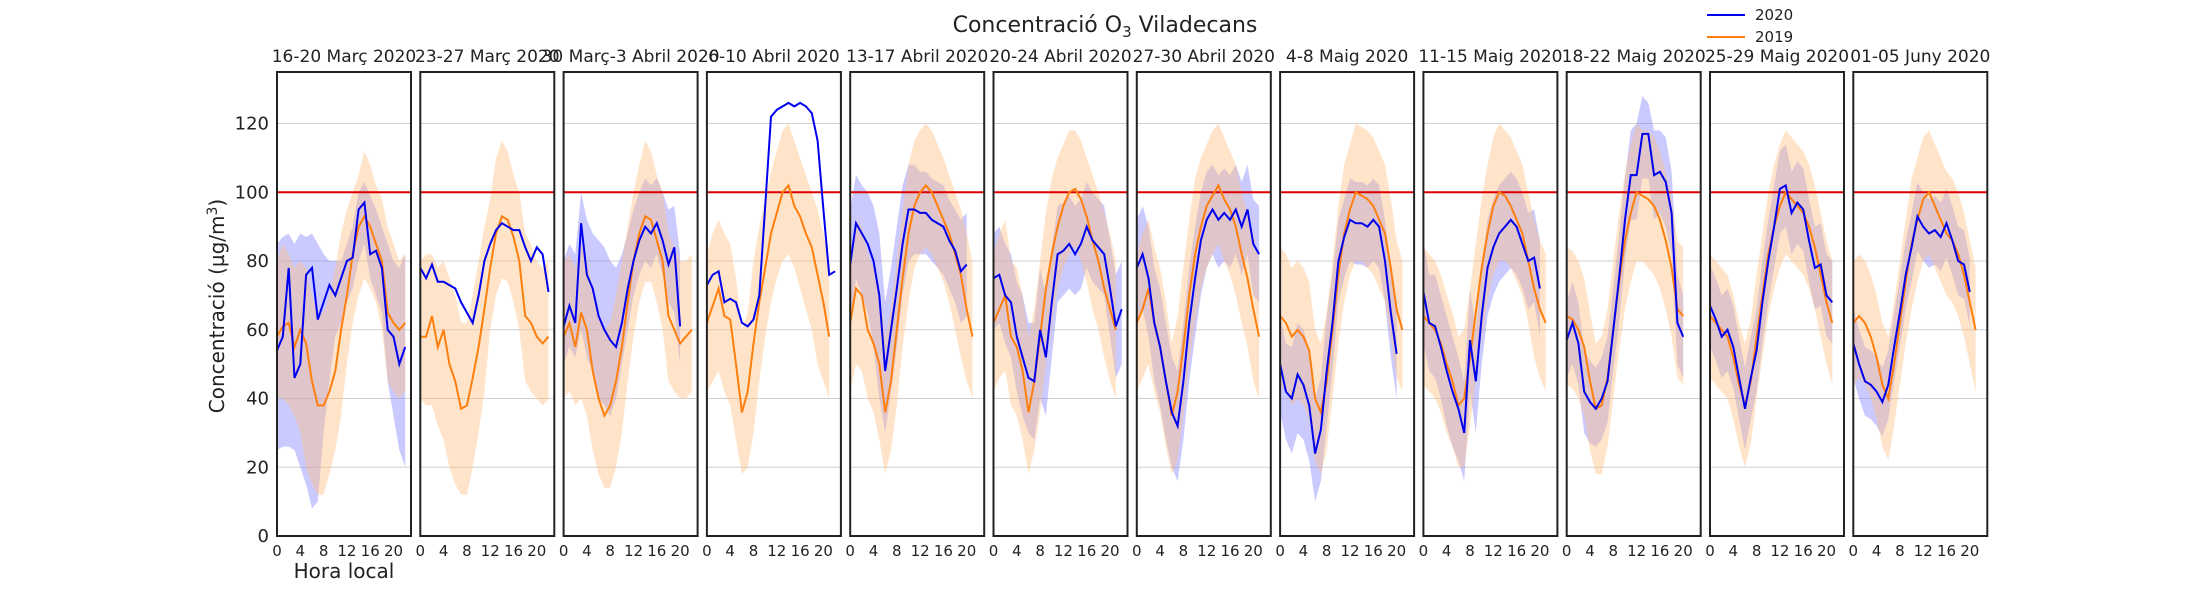 This screenshot has width=2200, height=600. What do you see at coordinates (1127, 32) in the screenshot?
I see `chart-title-subscript: 3` at bounding box center [1127, 32].